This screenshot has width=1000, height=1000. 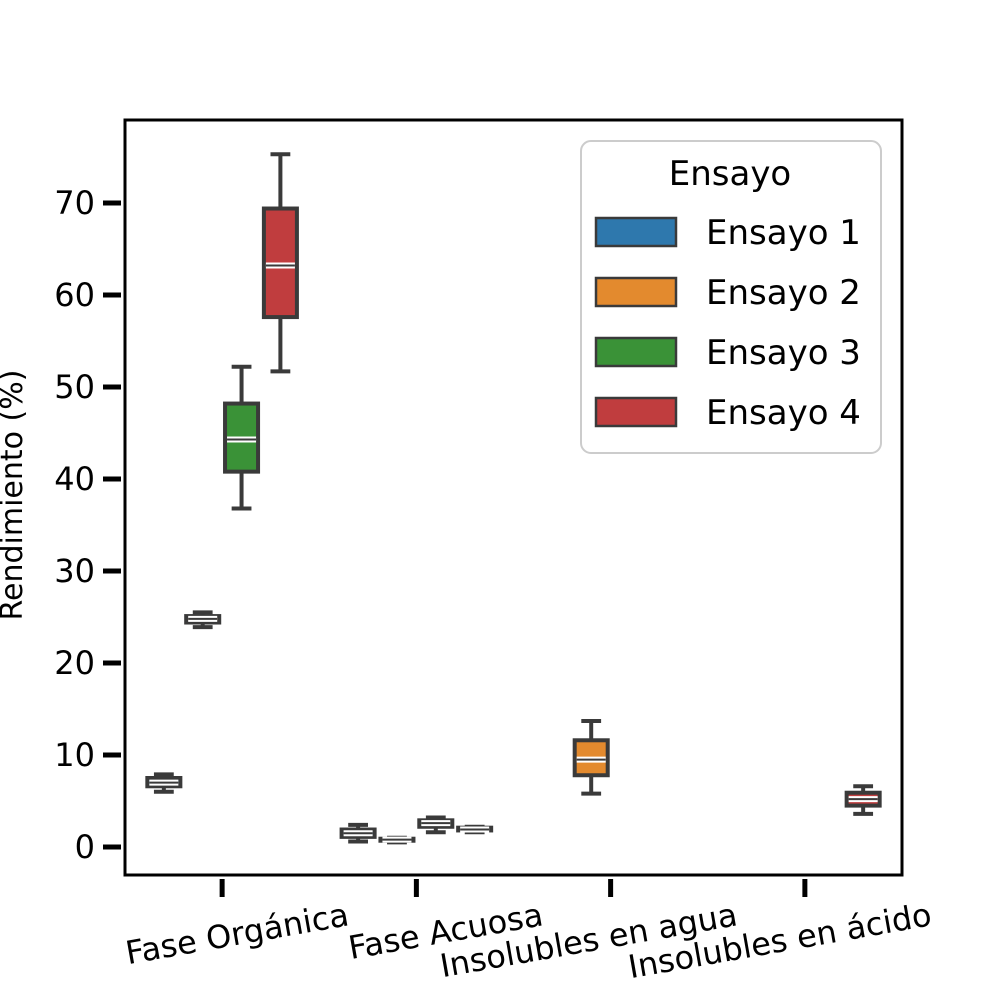 I want to click on legend-item: Ensayo 2, so click(x=727, y=293).